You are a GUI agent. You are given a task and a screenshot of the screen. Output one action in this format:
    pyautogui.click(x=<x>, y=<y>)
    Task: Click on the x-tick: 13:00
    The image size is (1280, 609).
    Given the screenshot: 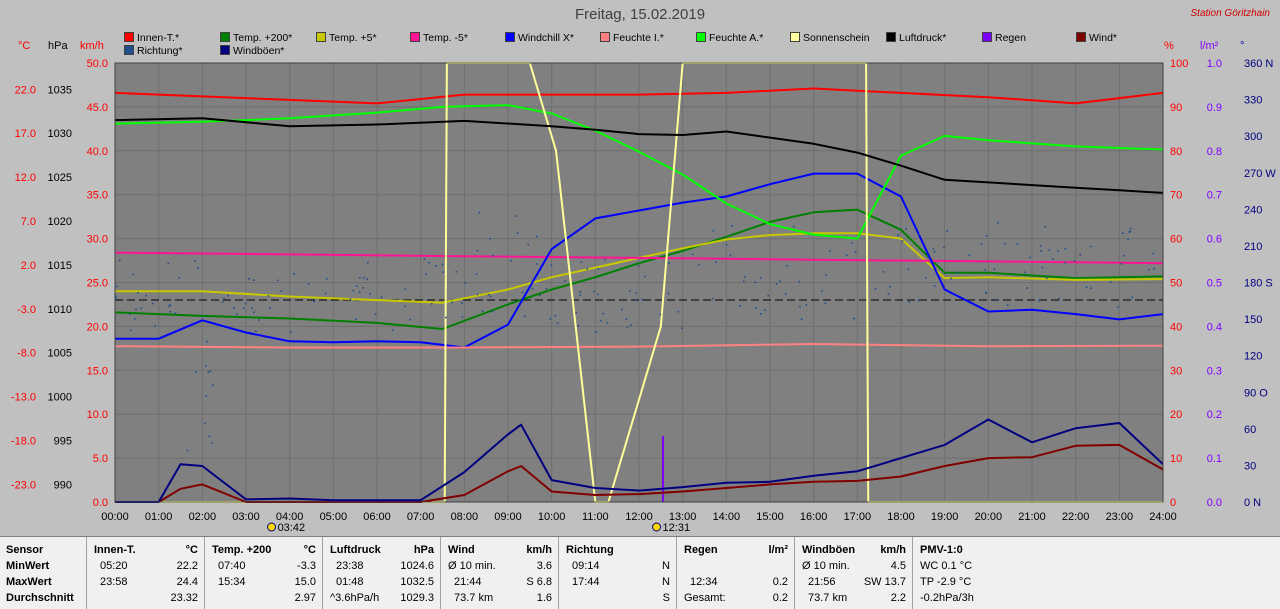 What is the action you would take?
    pyautogui.click(x=683, y=517)
    